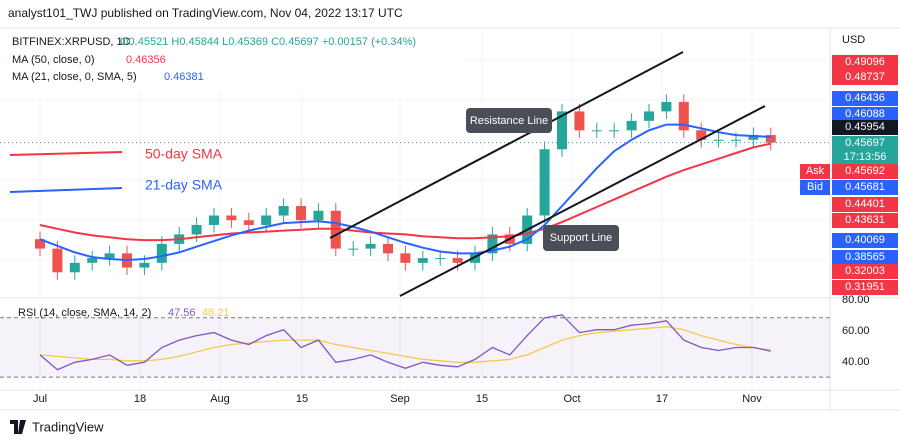 This screenshot has height=445, width=900. I want to click on price-label: 0.40069, so click(865, 240).